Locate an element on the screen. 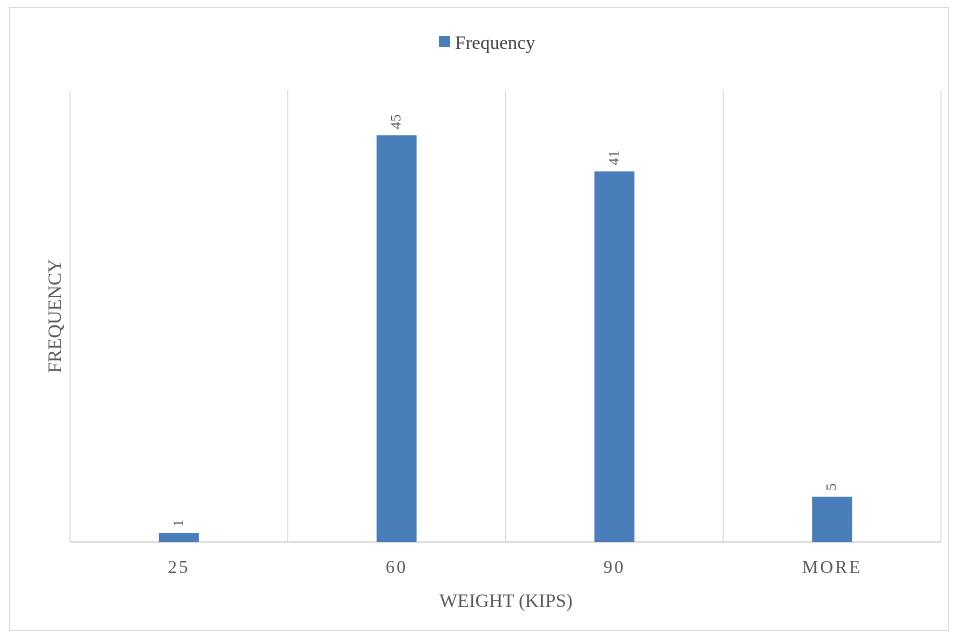 The width and height of the screenshot is (958, 638). data-label-90: 41 is located at coordinates (614, 157).